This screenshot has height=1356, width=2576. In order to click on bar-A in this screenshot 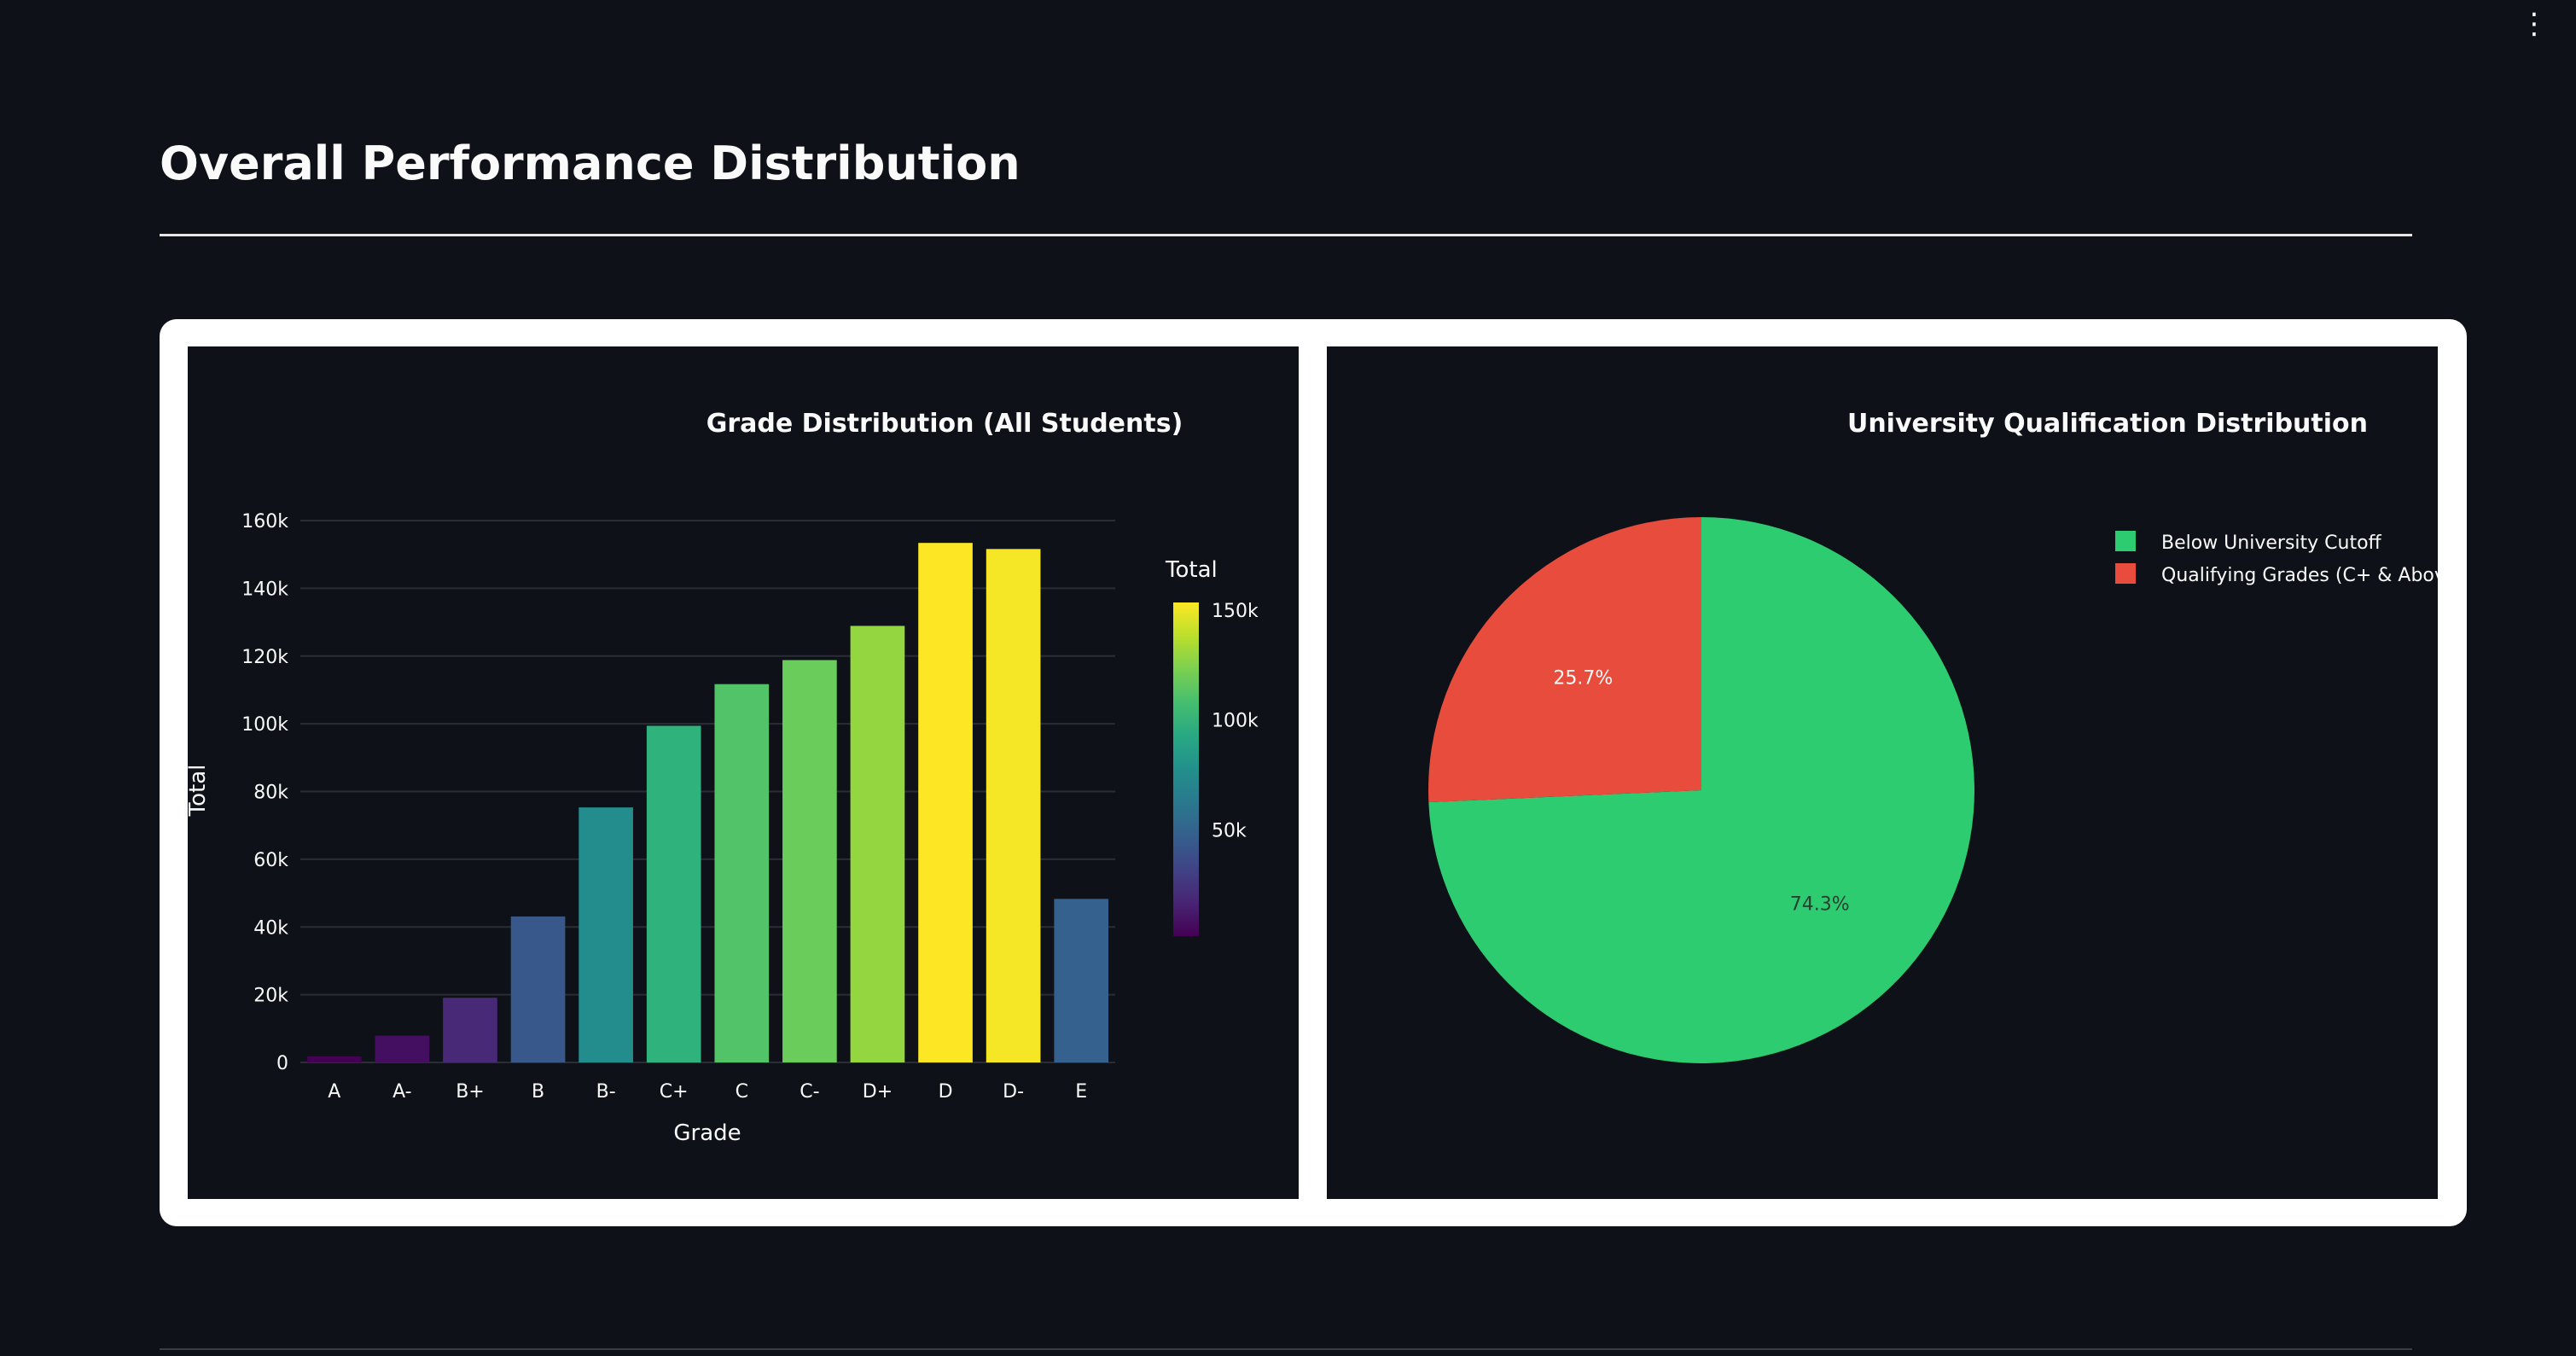, I will do `click(334, 1059)`.